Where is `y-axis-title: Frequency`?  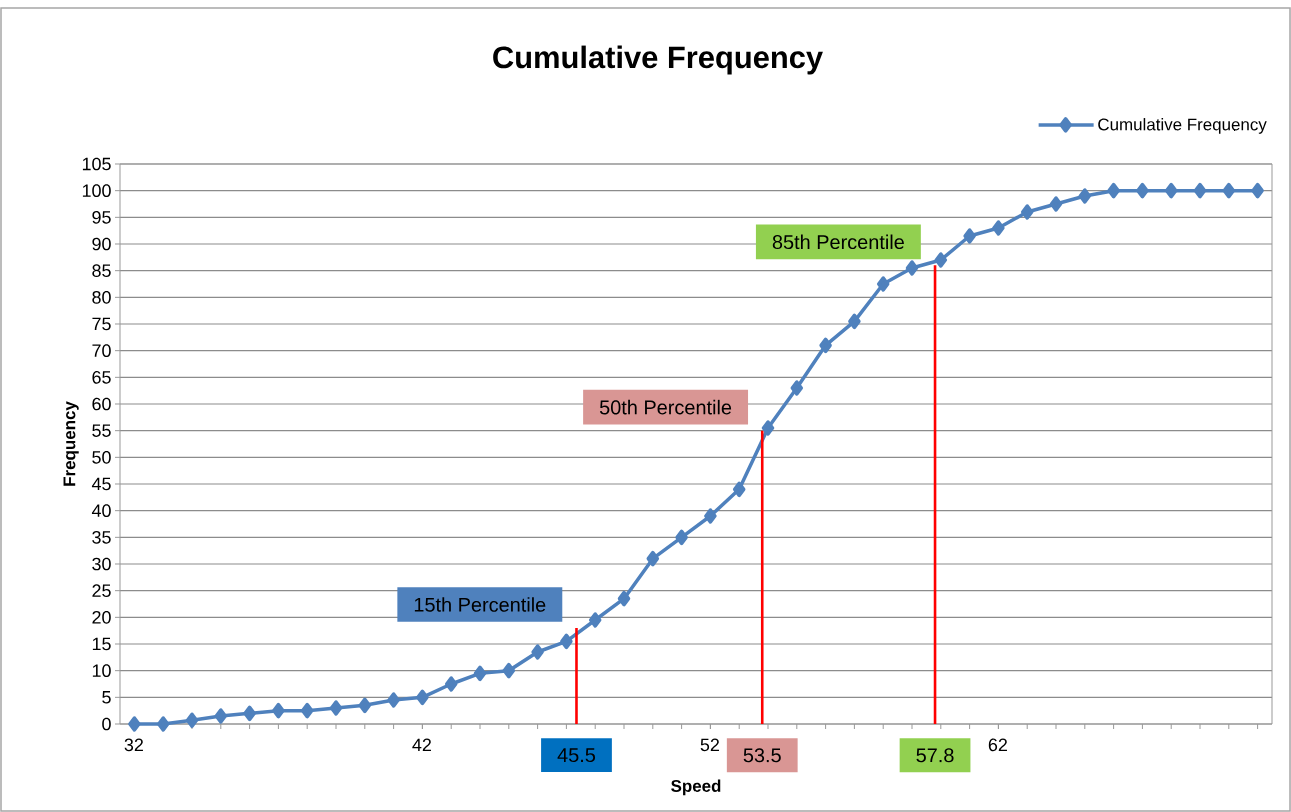 y-axis-title: Frequency is located at coordinates (71, 443).